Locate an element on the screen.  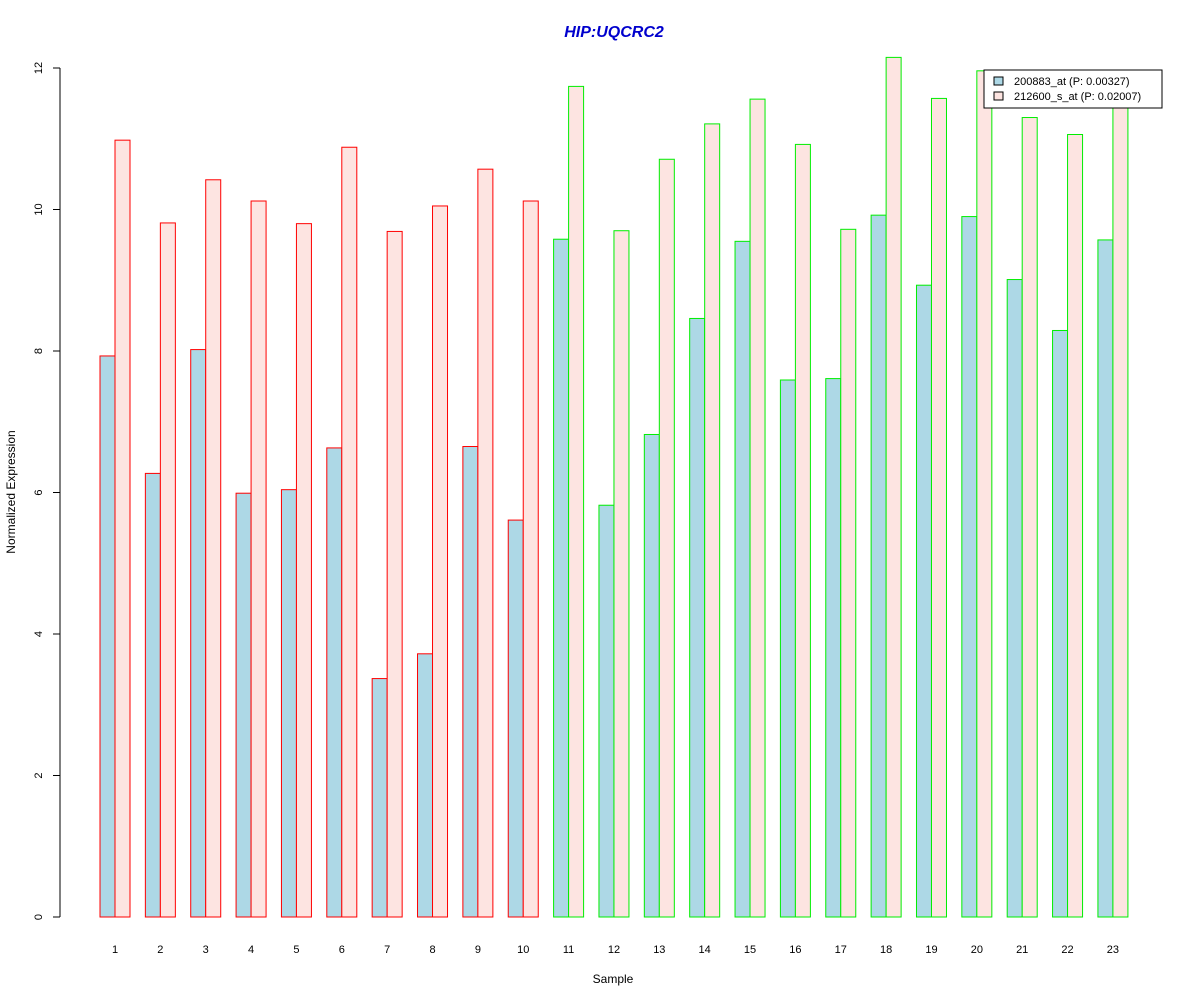
x-tick-label: 21 is located at coordinates (1022, 950).